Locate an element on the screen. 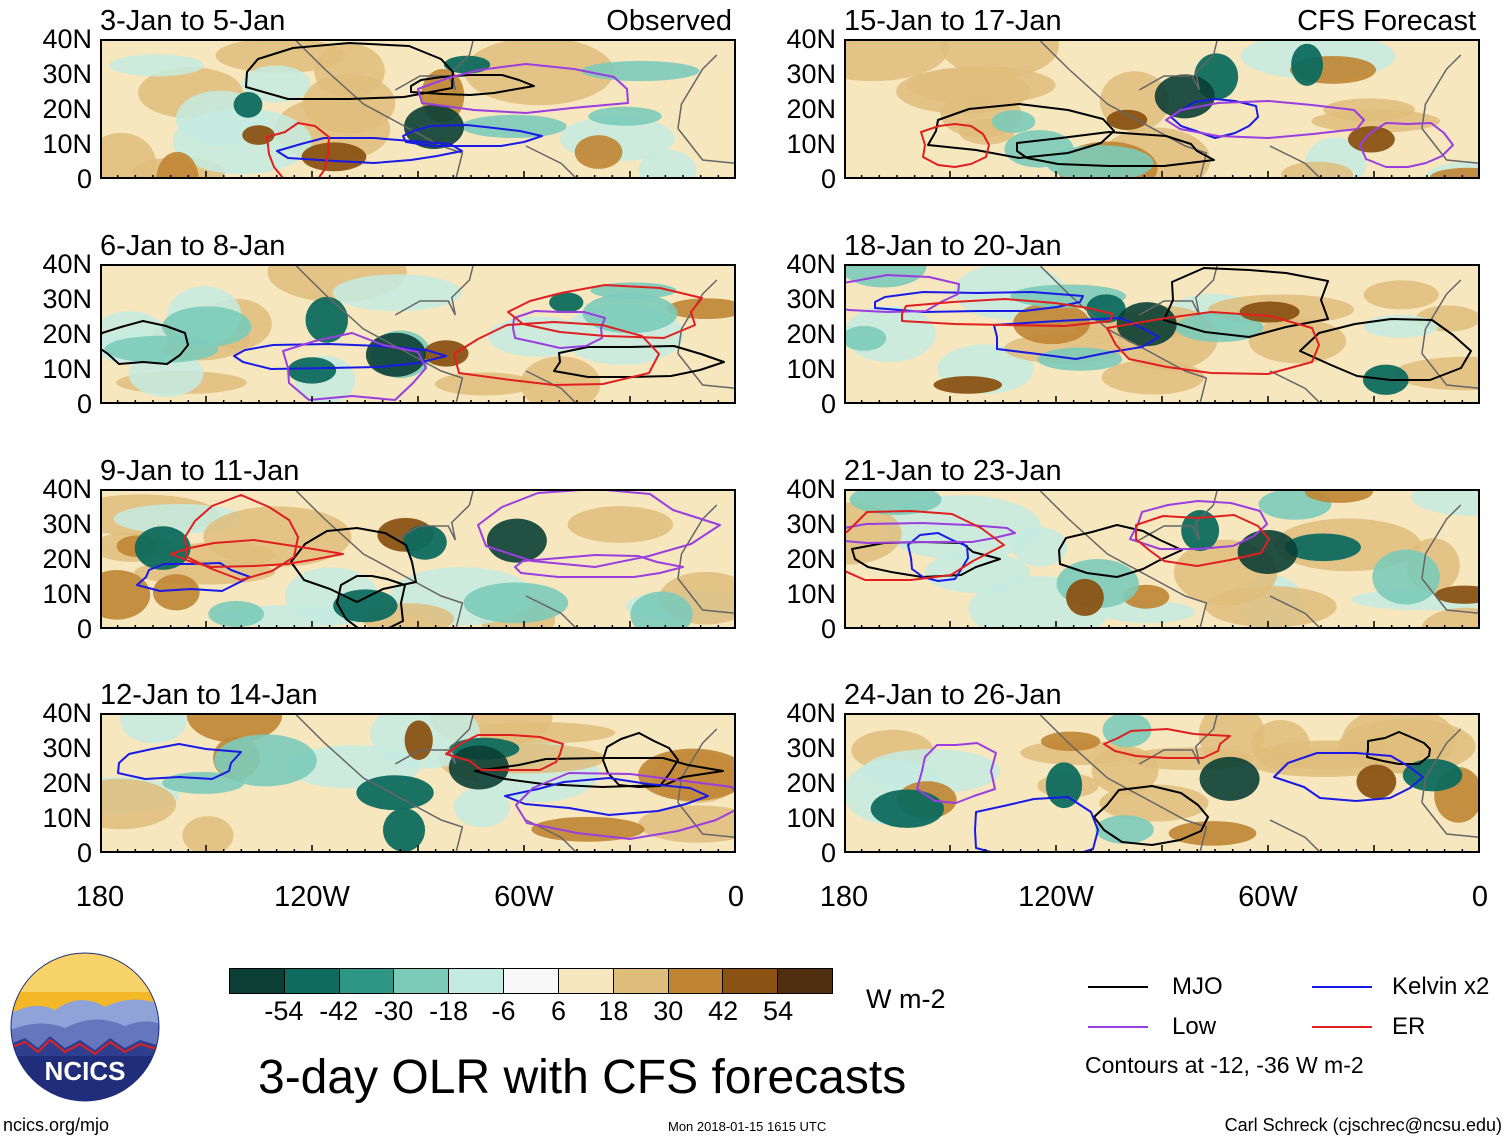 The image size is (1510, 1141). panel-title-p4: 12-Jan to 14-Jan is located at coordinates (209, 695).